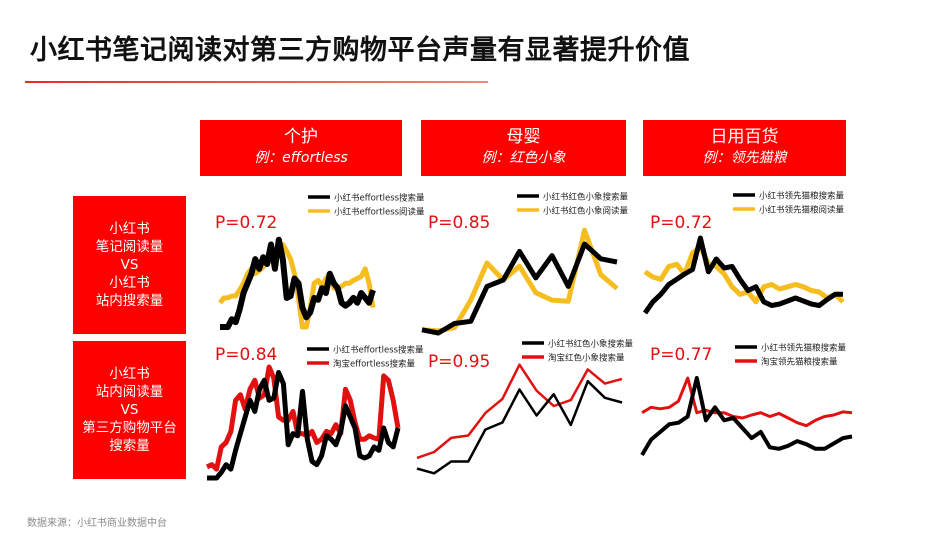 This screenshot has height=535, width=950. Describe the element at coordinates (586, 358) in the screenshot. I see `legend-label: 淘宝红色小象搜索量` at that location.